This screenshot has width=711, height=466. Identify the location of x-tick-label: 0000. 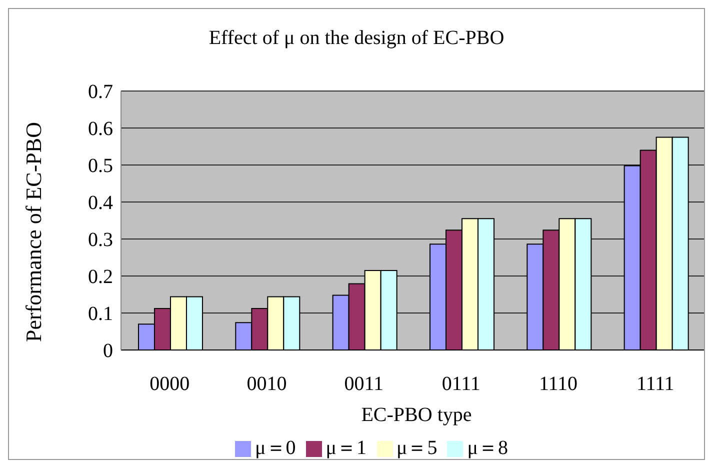
(170, 384).